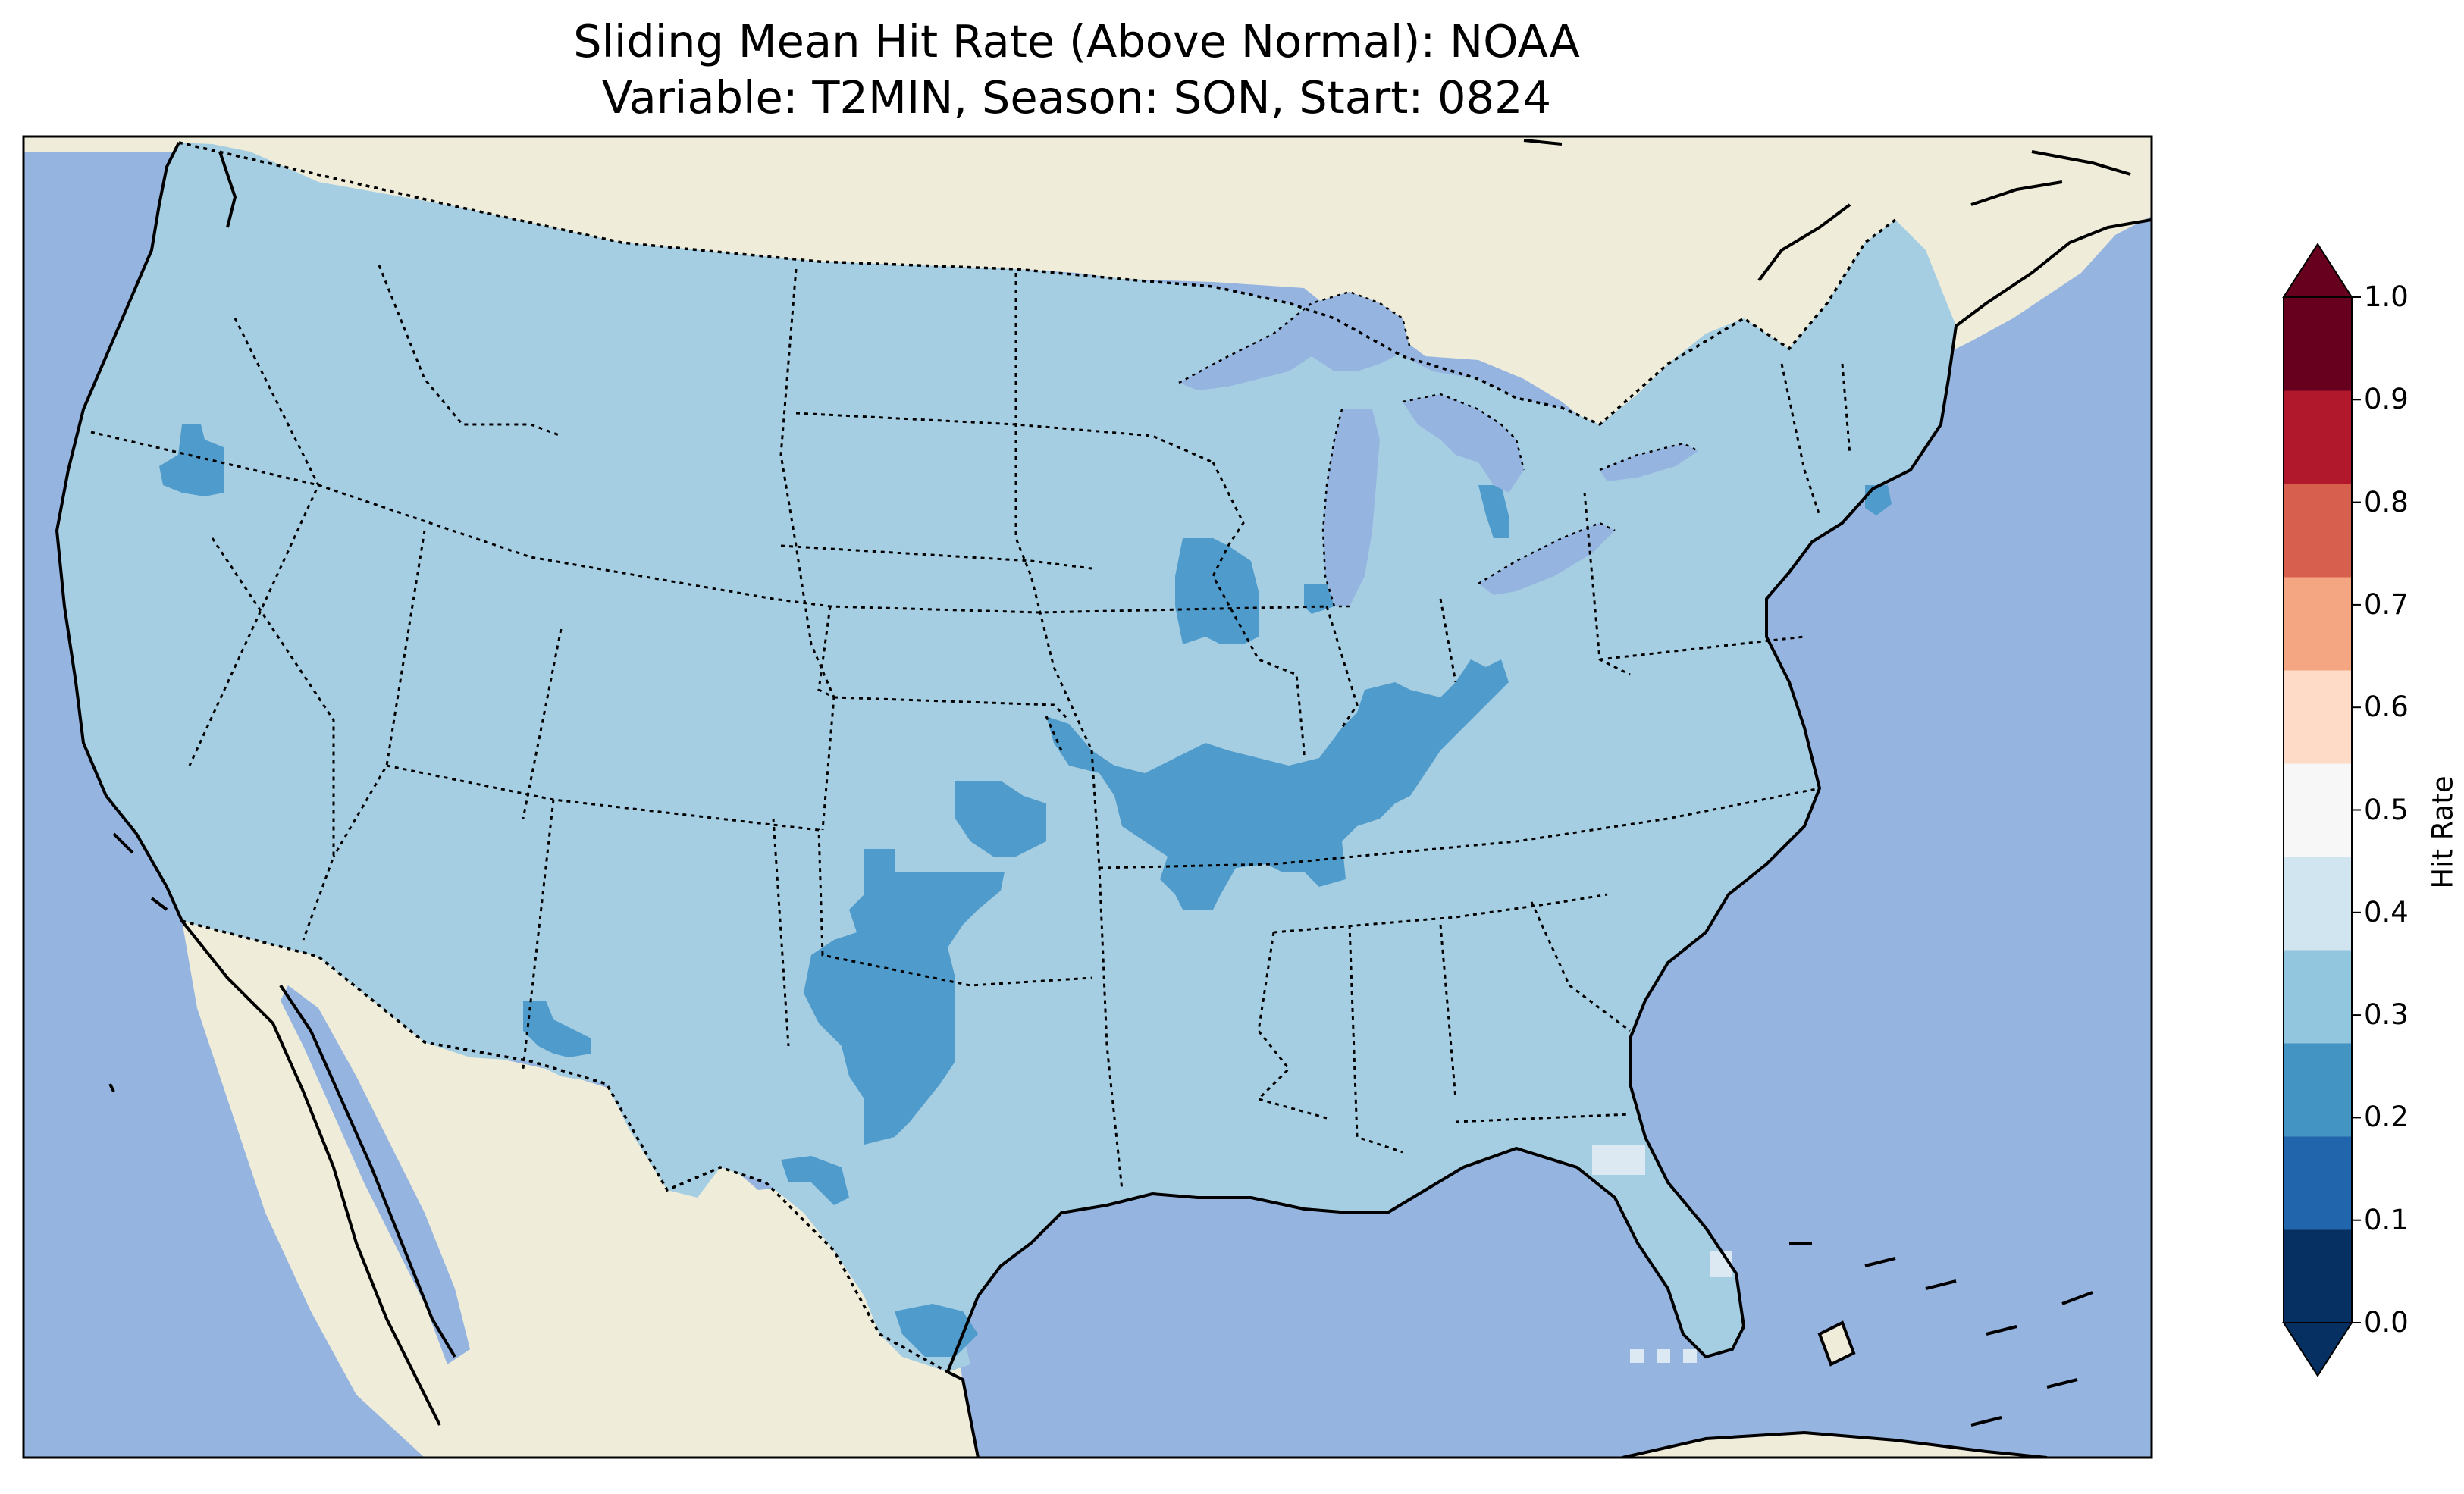  What do you see at coordinates (905, 997) in the screenshot?
I see `low-zone-texas` at bounding box center [905, 997].